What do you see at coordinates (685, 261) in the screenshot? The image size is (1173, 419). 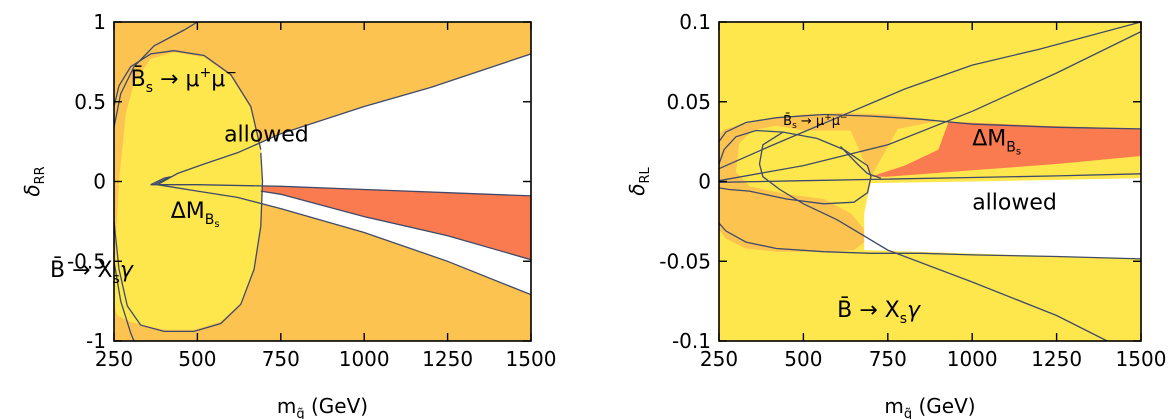 I see `y-tick-label: -0.05` at bounding box center [685, 261].